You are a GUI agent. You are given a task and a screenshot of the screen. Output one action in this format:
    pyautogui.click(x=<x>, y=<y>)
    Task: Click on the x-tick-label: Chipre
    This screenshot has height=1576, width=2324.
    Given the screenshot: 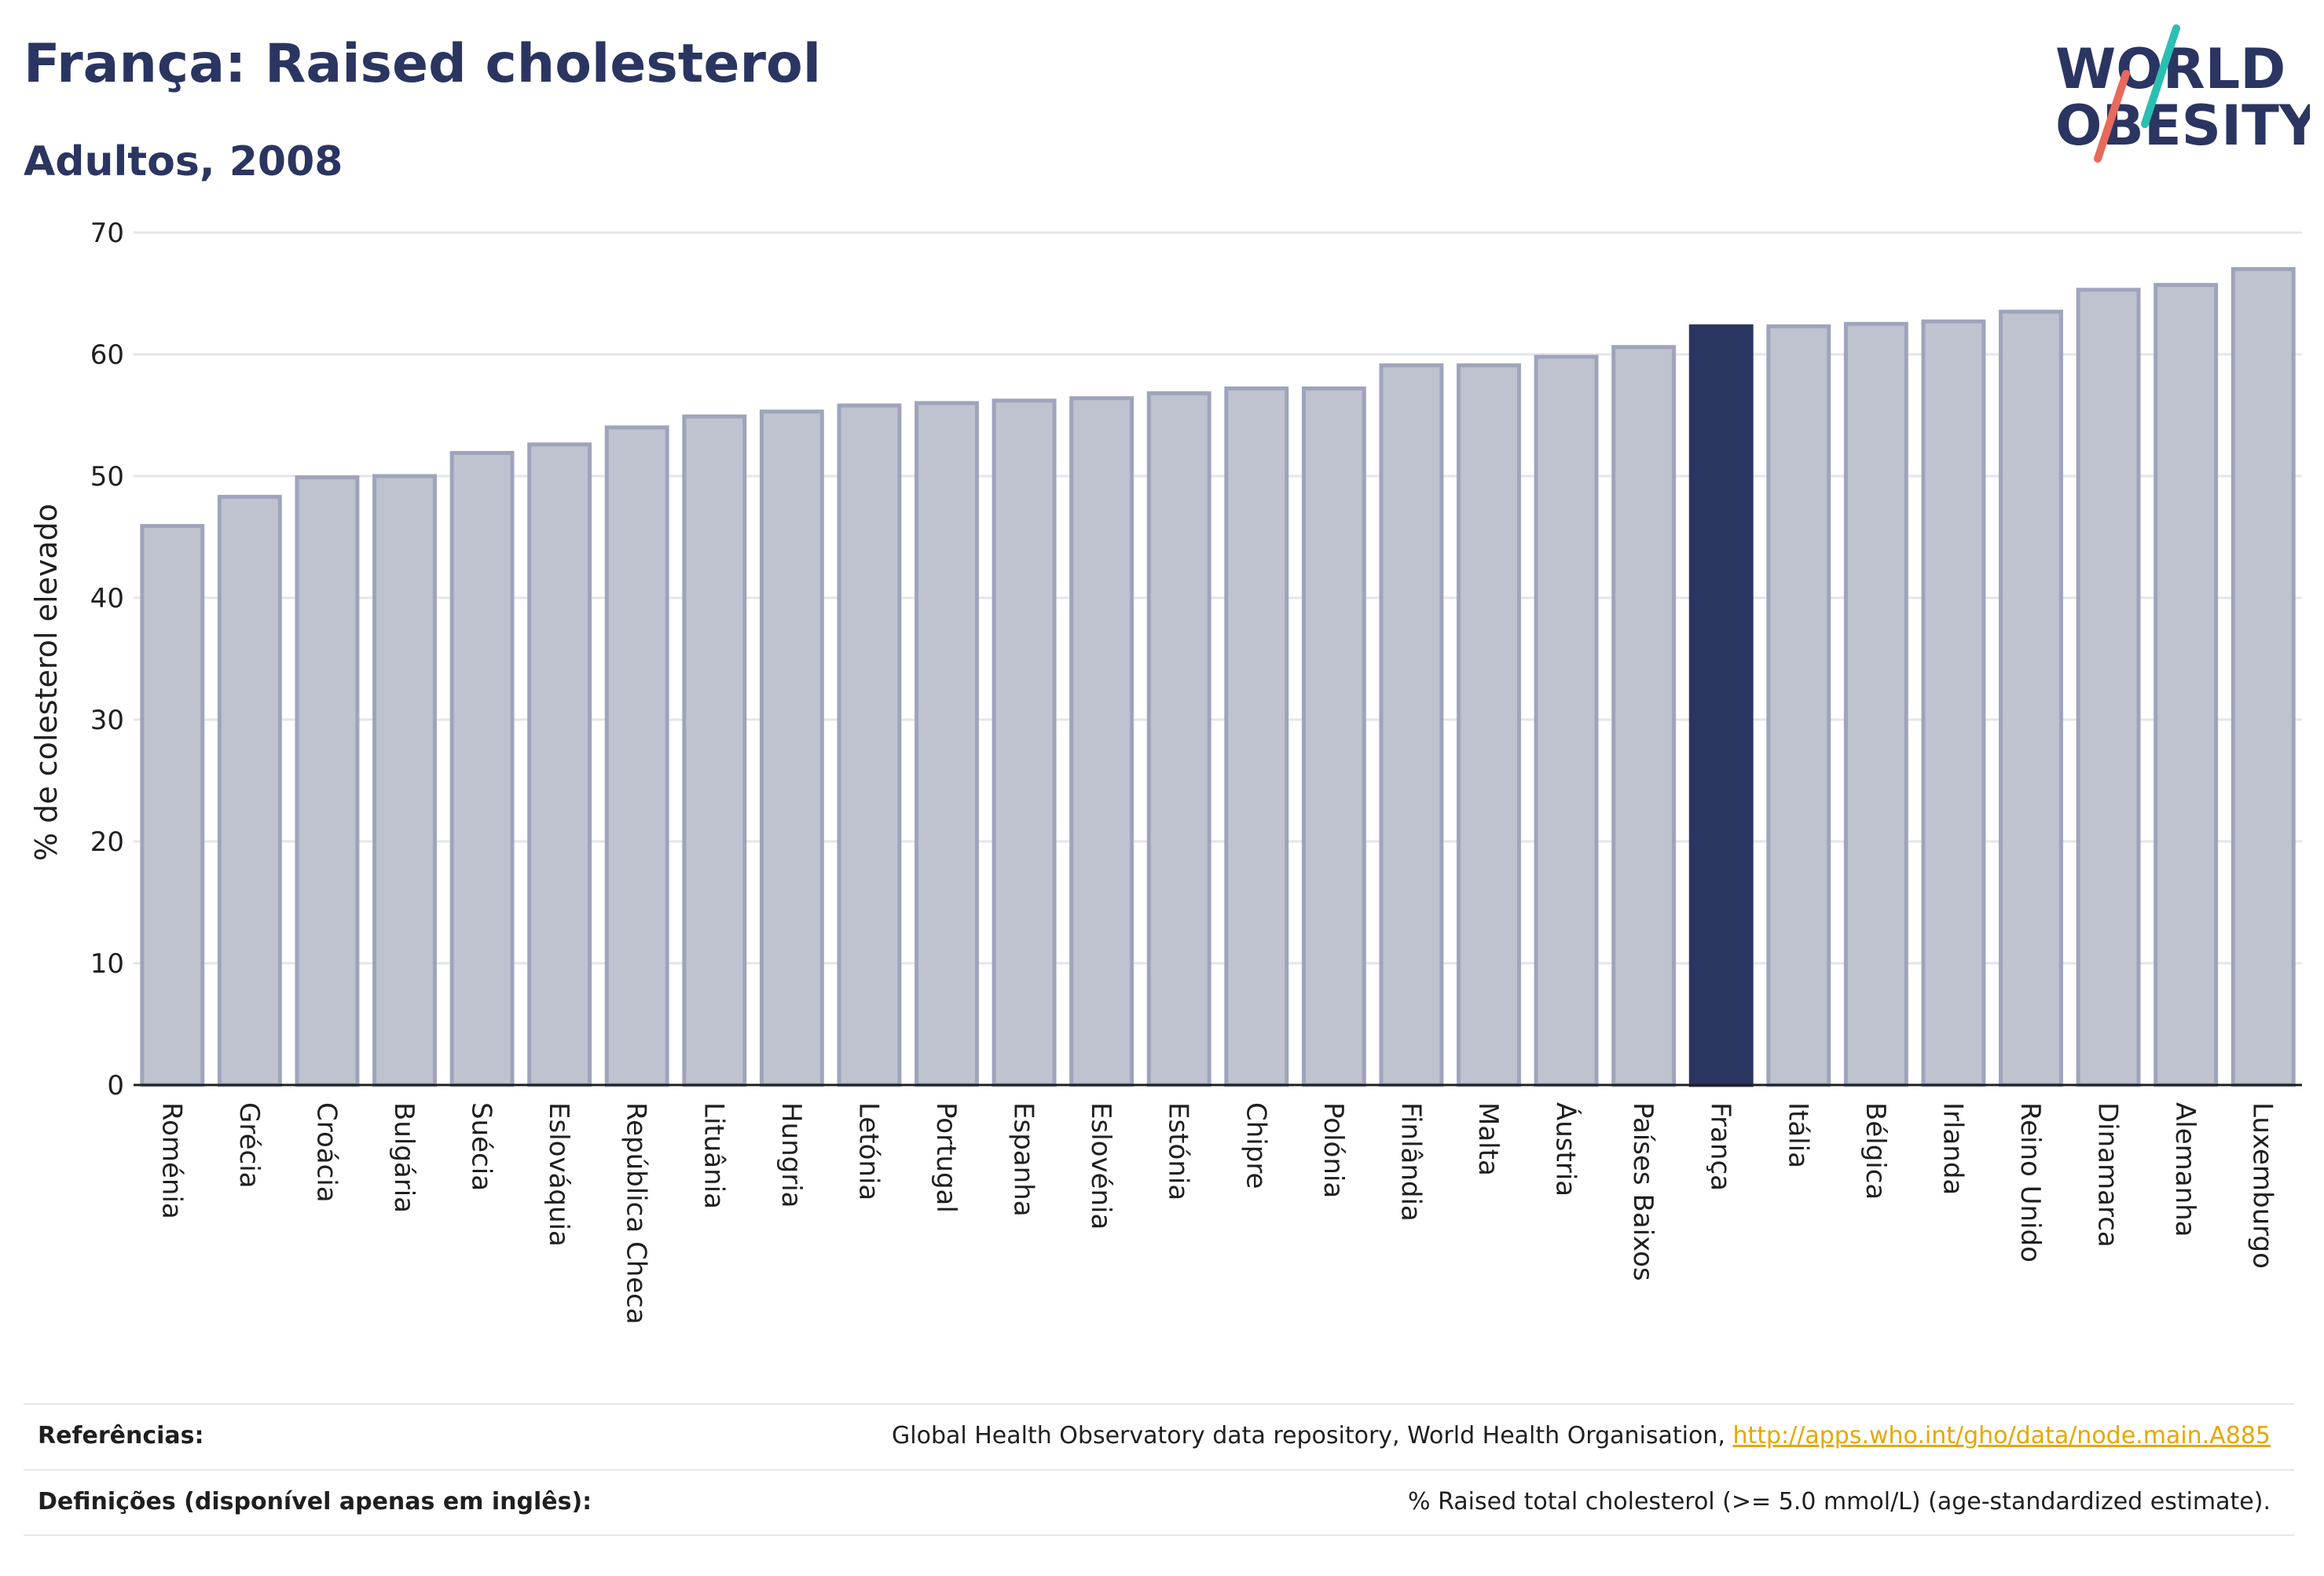 What is the action you would take?
    pyautogui.click(x=1255, y=1145)
    